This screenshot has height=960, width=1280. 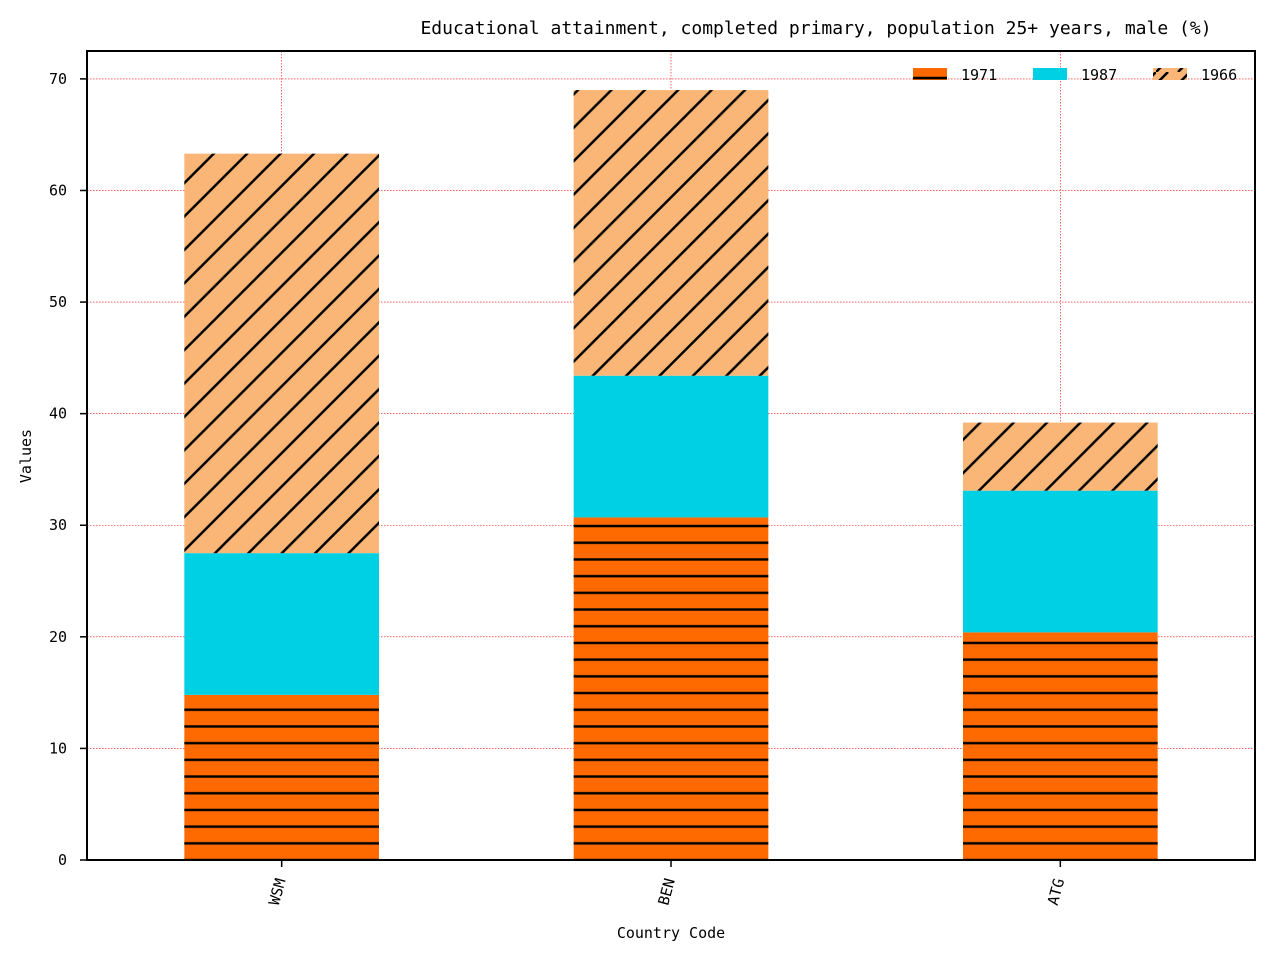 What do you see at coordinates (26, 456) in the screenshot?
I see `y-axis-label: Values` at bounding box center [26, 456].